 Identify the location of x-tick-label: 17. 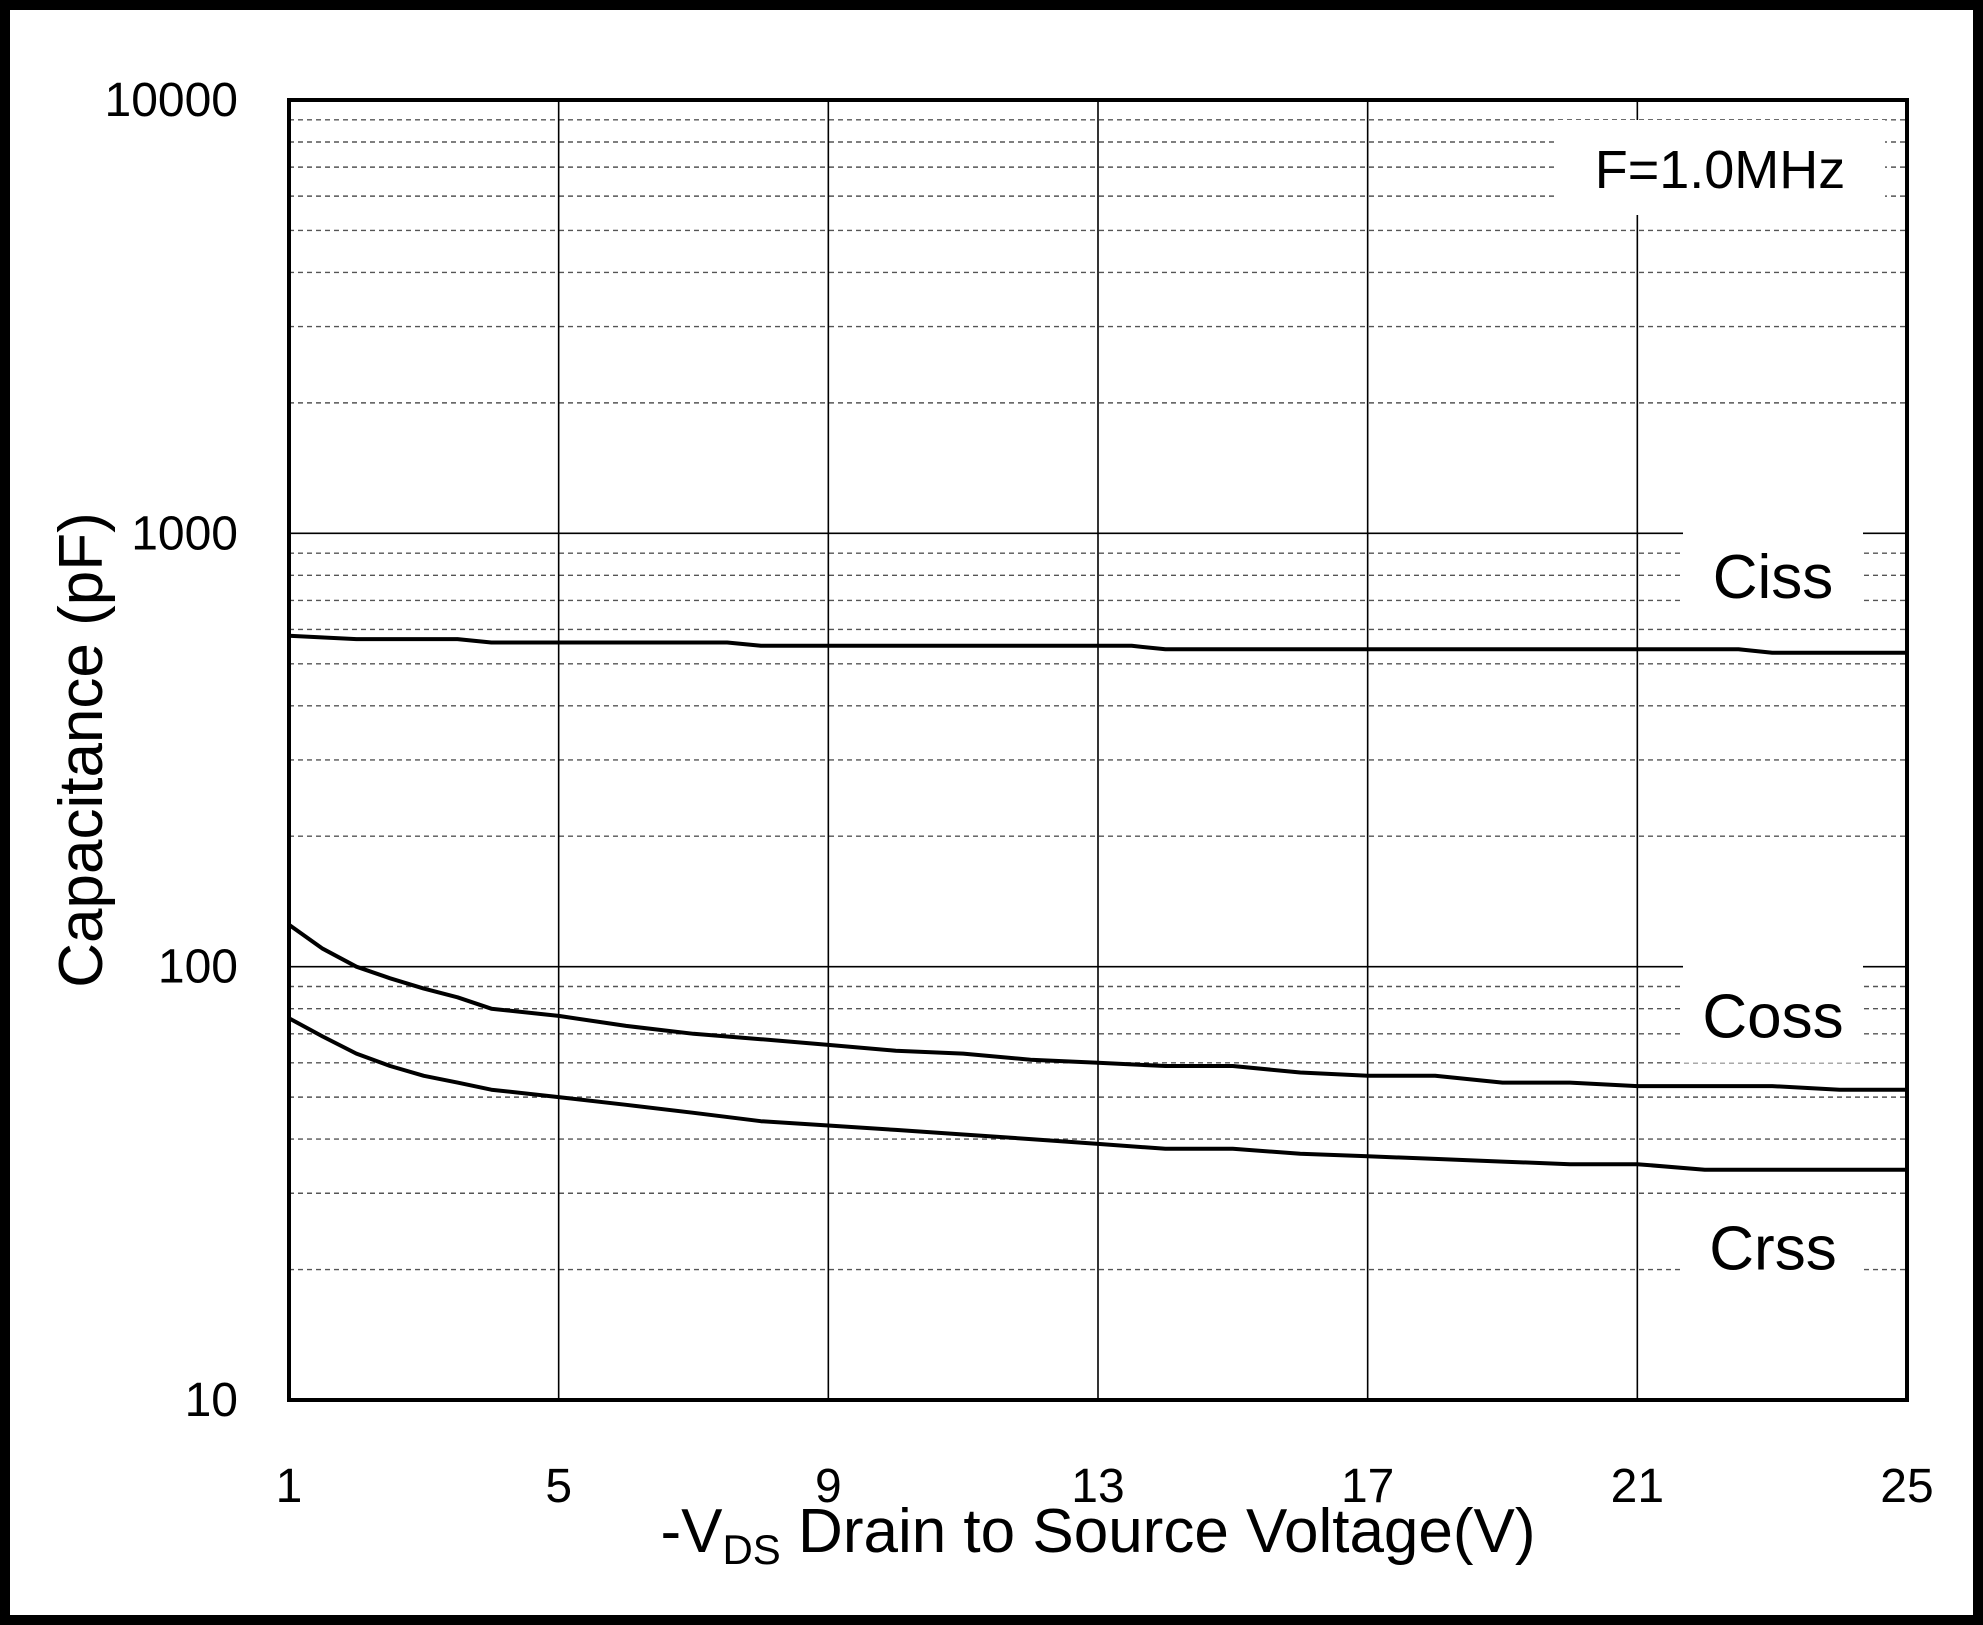
(1367, 1486).